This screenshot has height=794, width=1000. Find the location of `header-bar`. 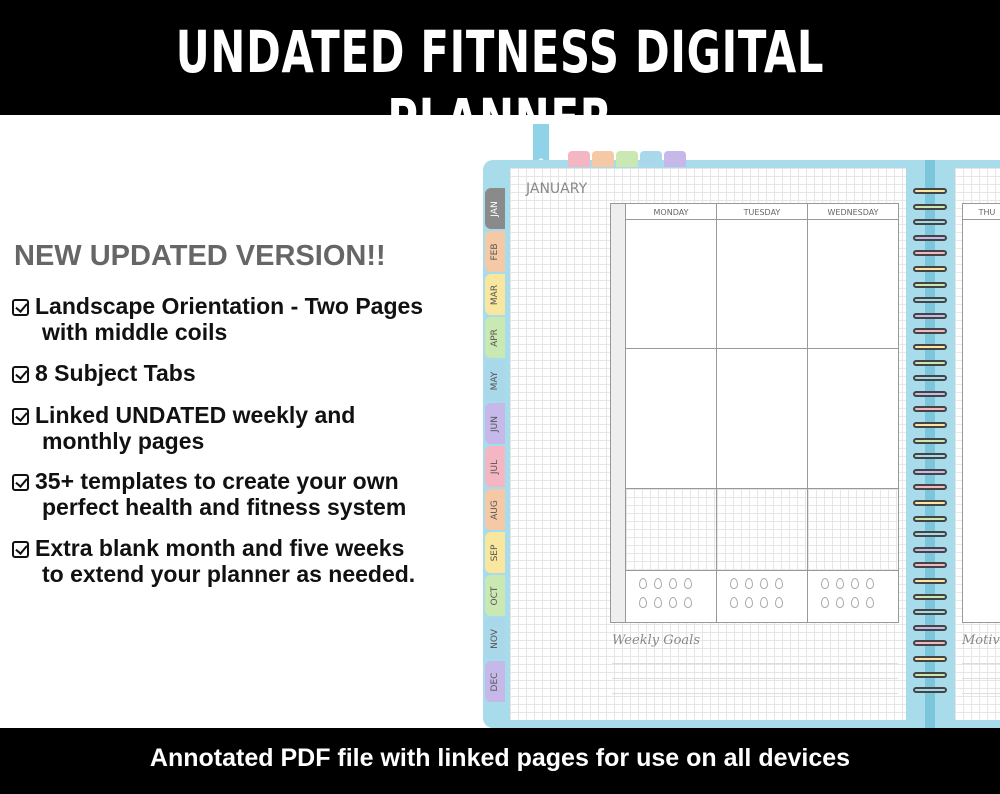

header-bar is located at coordinates (500, 57).